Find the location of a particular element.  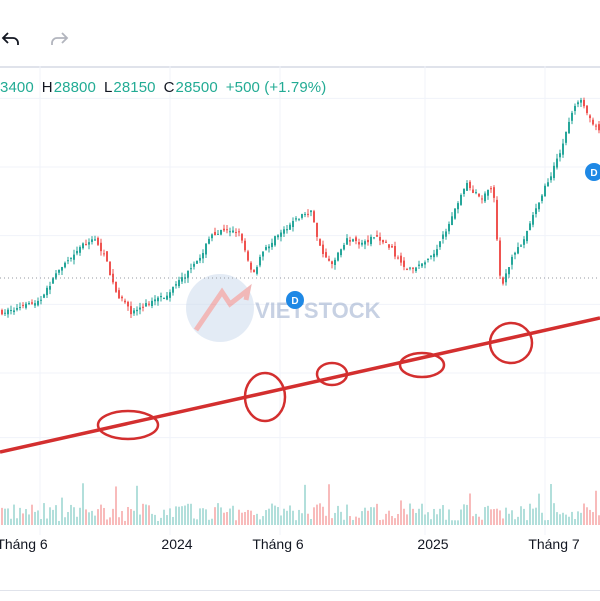

undo-icon is located at coordinates (12, 38).